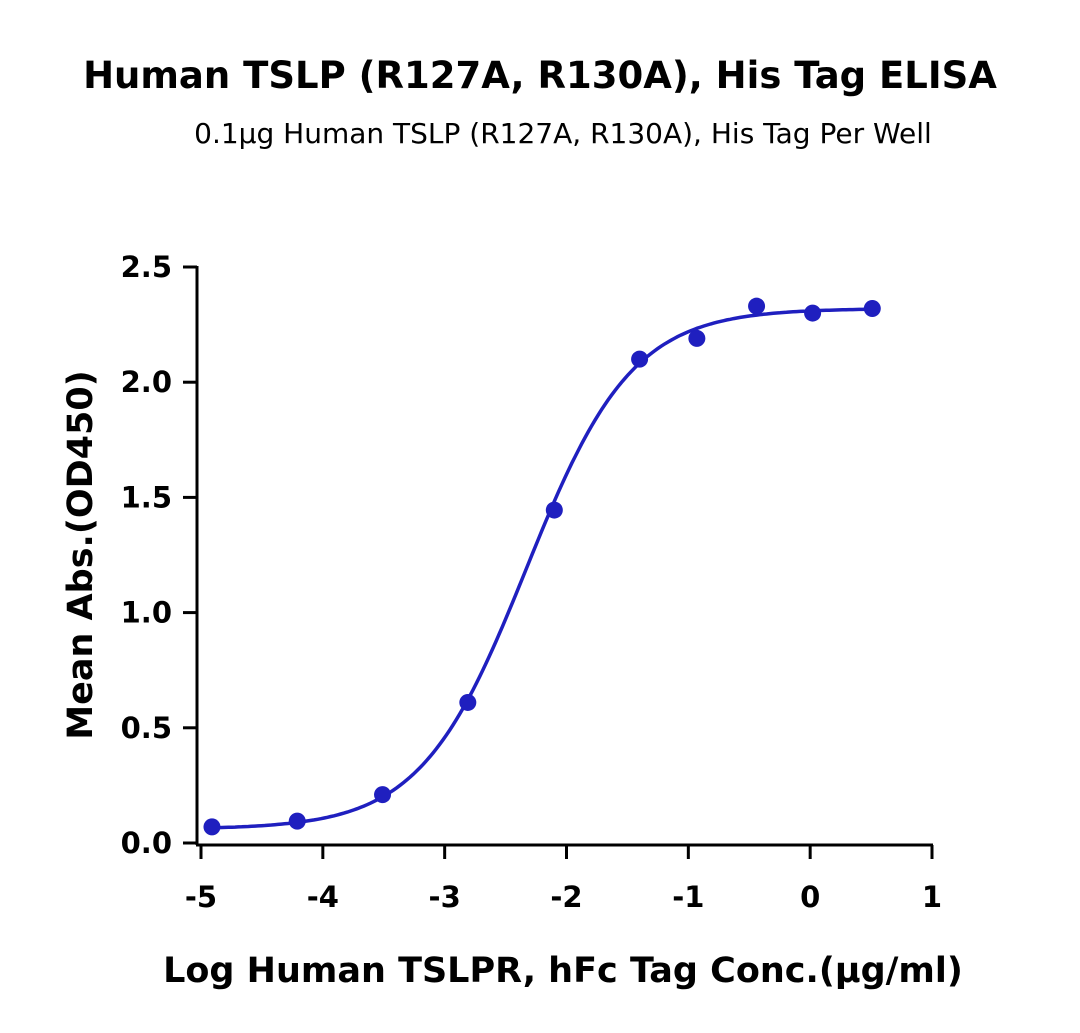 This screenshot has width=1080, height=1033. What do you see at coordinates (81, 554) in the screenshot?
I see `y-axis-label: Mean Abs.(OD450)` at bounding box center [81, 554].